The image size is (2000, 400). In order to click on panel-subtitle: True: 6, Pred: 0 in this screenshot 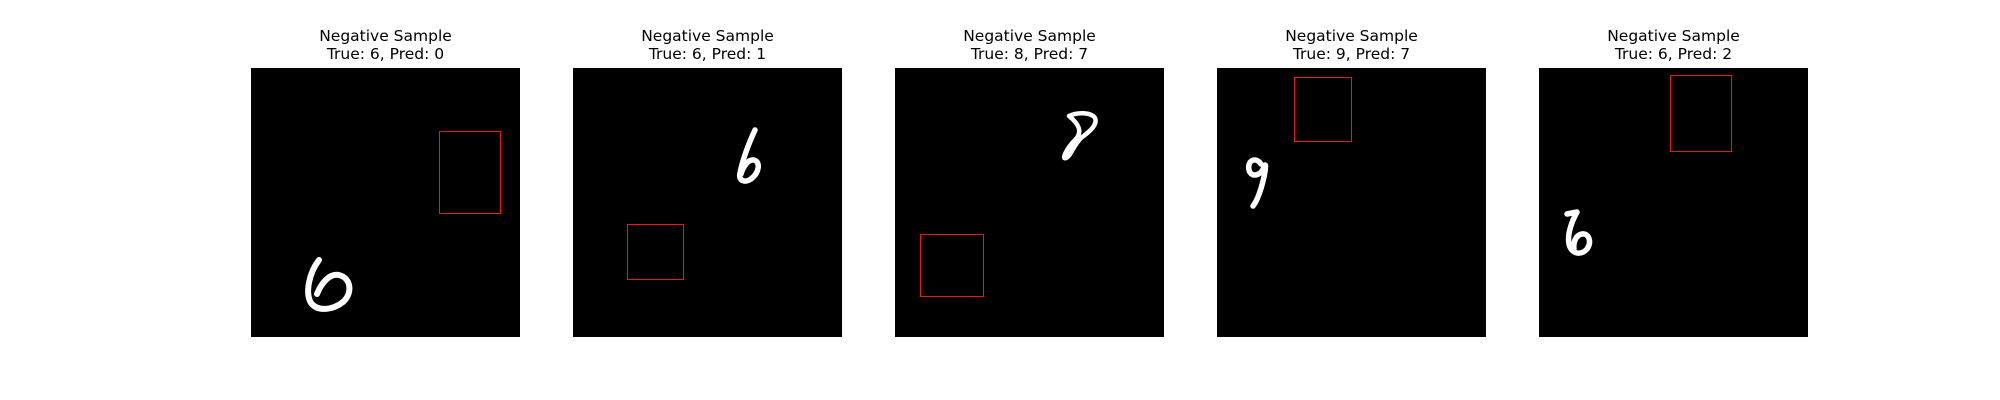, I will do `click(385, 54)`.